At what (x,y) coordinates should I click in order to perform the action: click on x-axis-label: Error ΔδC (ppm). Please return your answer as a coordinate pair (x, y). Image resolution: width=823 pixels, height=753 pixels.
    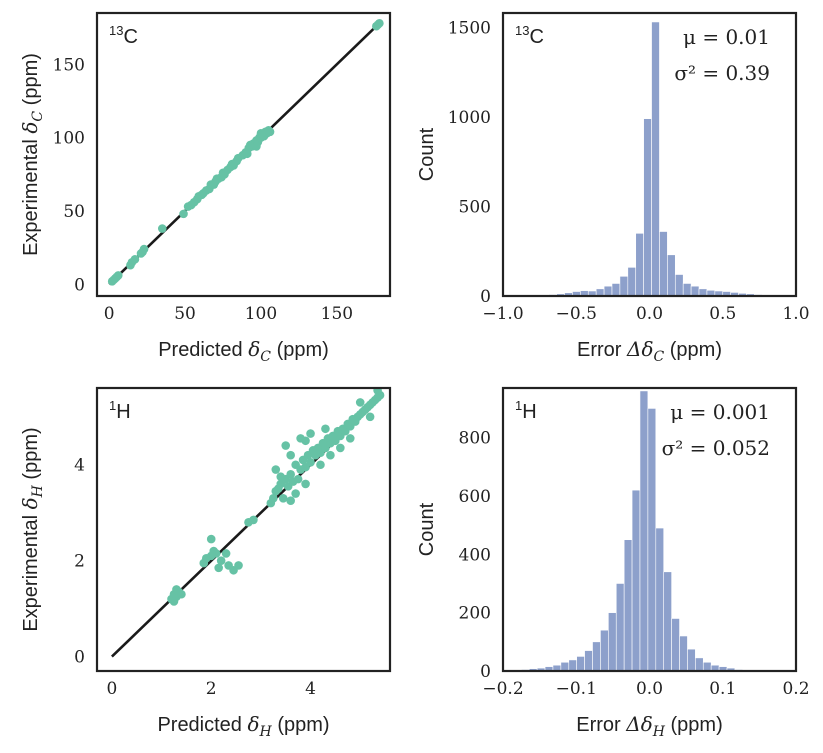
    Looking at the image, I should click on (649, 351).